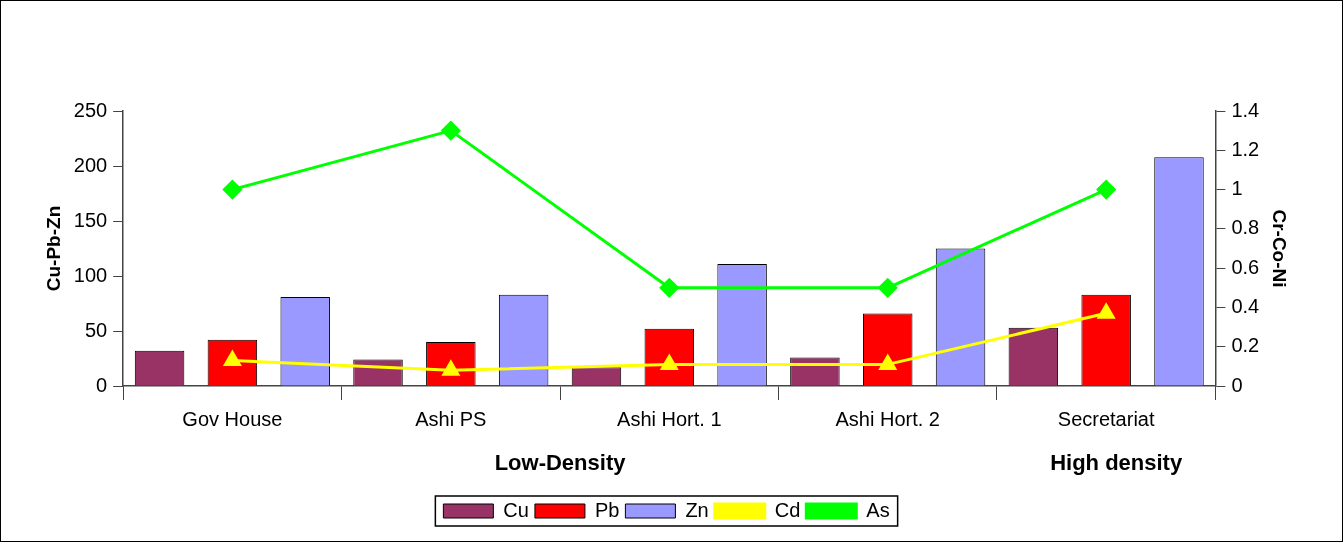 The image size is (1343, 542). Describe the element at coordinates (1245, 109) in the screenshot. I see `y2-tick-label: 1.4` at that location.